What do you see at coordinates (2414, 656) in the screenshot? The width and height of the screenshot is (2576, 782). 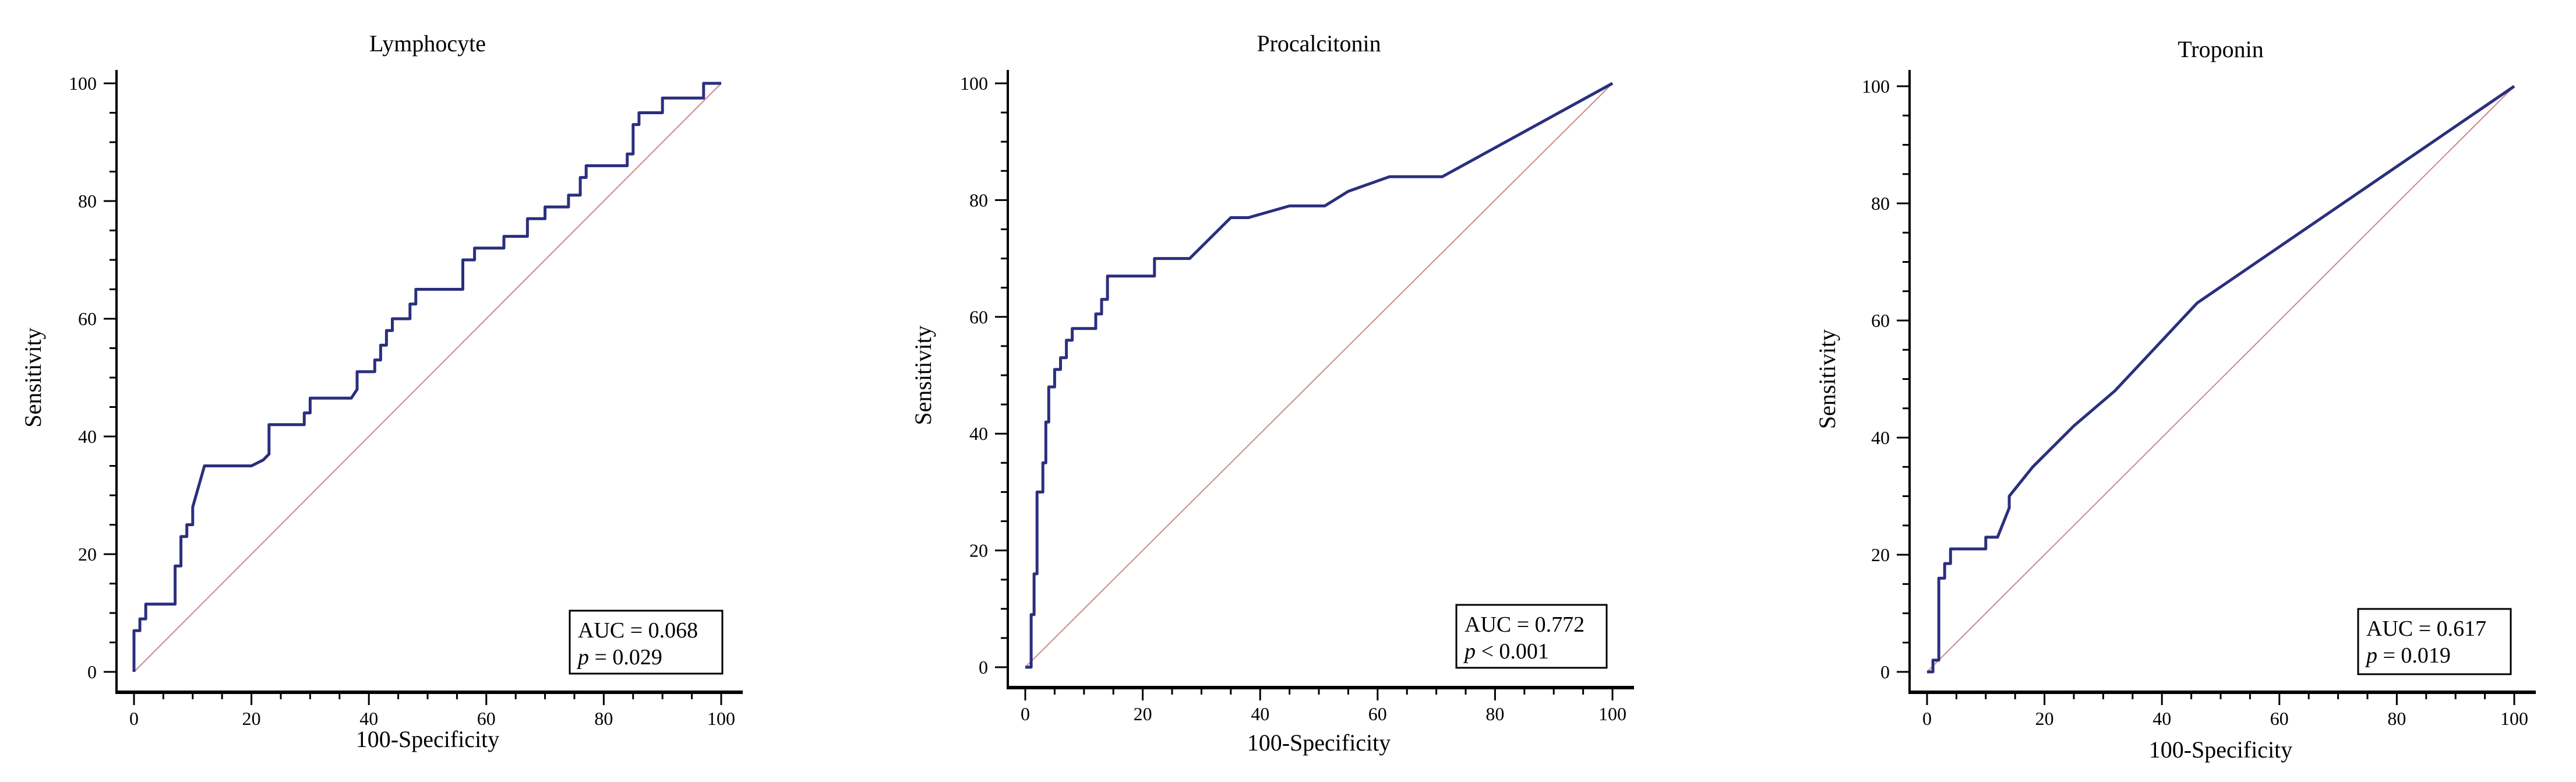 I see `p-value: = 0.019` at bounding box center [2414, 656].